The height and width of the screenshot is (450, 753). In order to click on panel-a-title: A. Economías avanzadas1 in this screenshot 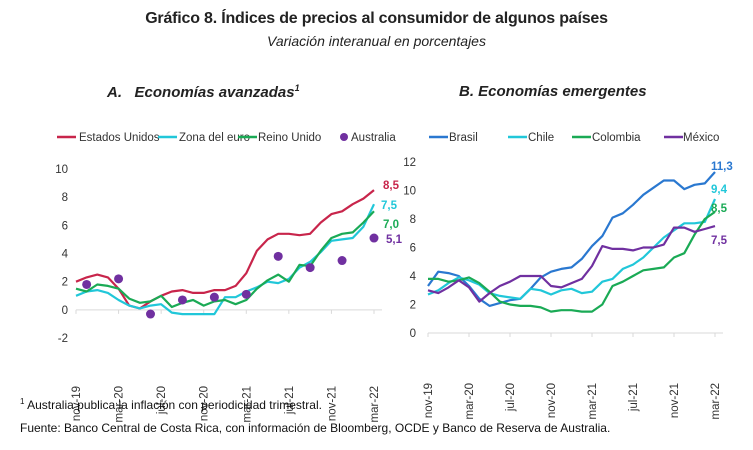, I will do `click(203, 92)`.